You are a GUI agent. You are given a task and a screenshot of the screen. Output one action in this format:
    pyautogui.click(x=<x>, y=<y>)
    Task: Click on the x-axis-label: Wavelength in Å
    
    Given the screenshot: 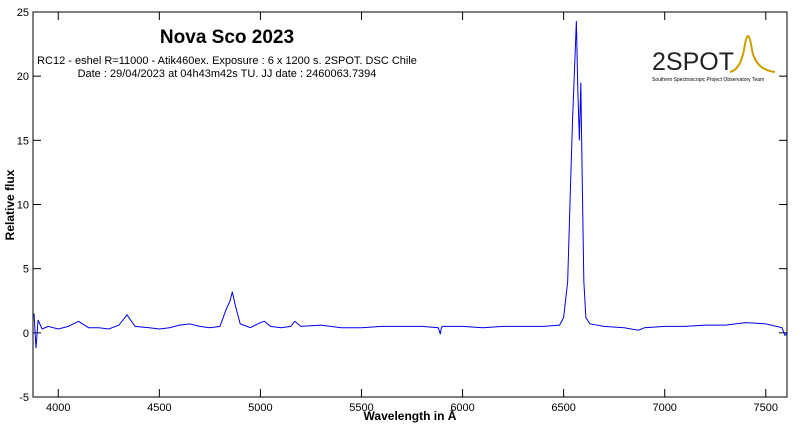 What is the action you would take?
    pyautogui.click(x=410, y=415)
    